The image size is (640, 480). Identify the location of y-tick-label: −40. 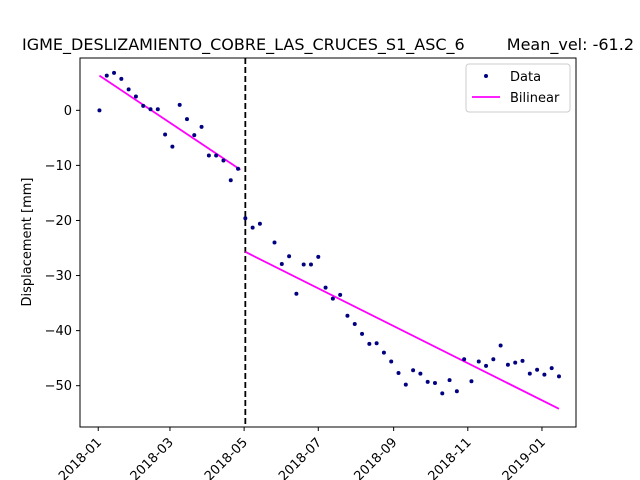
(58, 331).